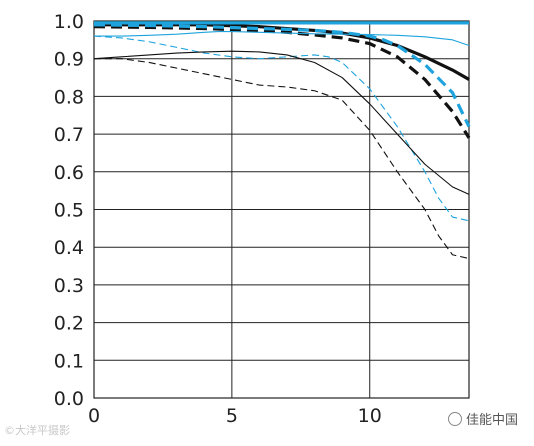 This screenshot has width=534, height=446. I want to click on x-tick-label-2: 10, so click(370, 416).